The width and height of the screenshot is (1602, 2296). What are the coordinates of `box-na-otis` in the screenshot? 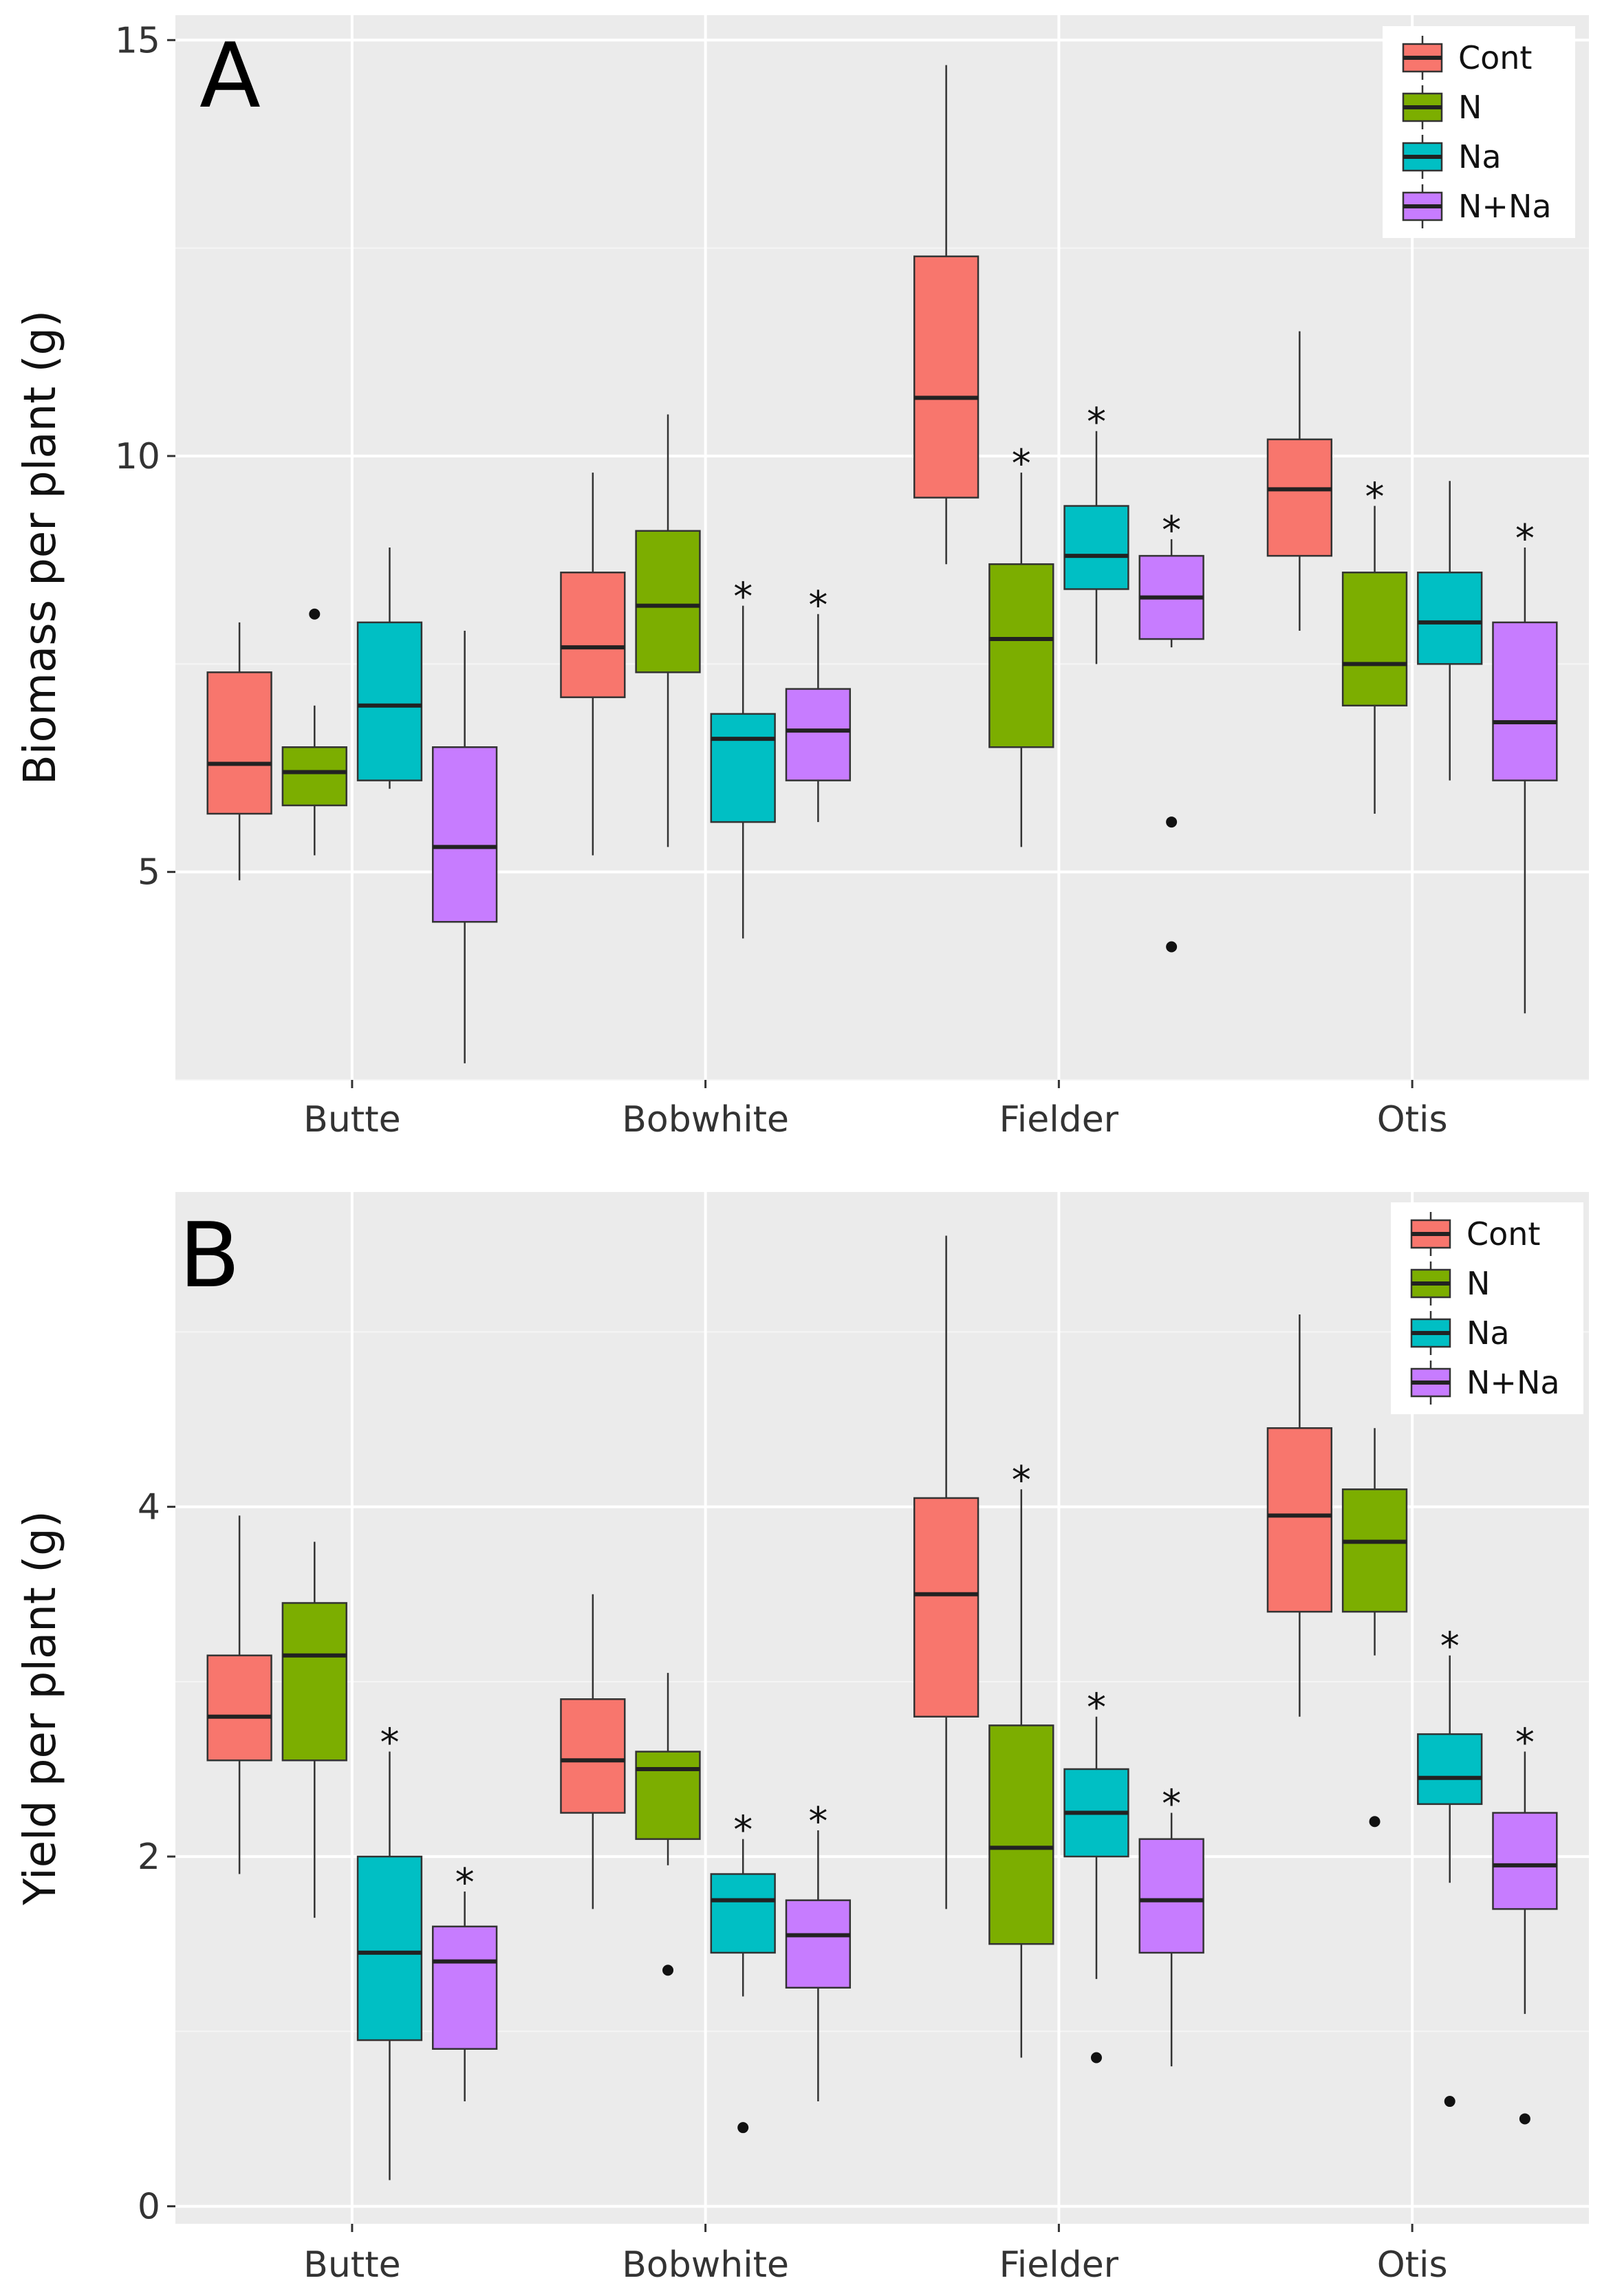 It's located at (1450, 631).